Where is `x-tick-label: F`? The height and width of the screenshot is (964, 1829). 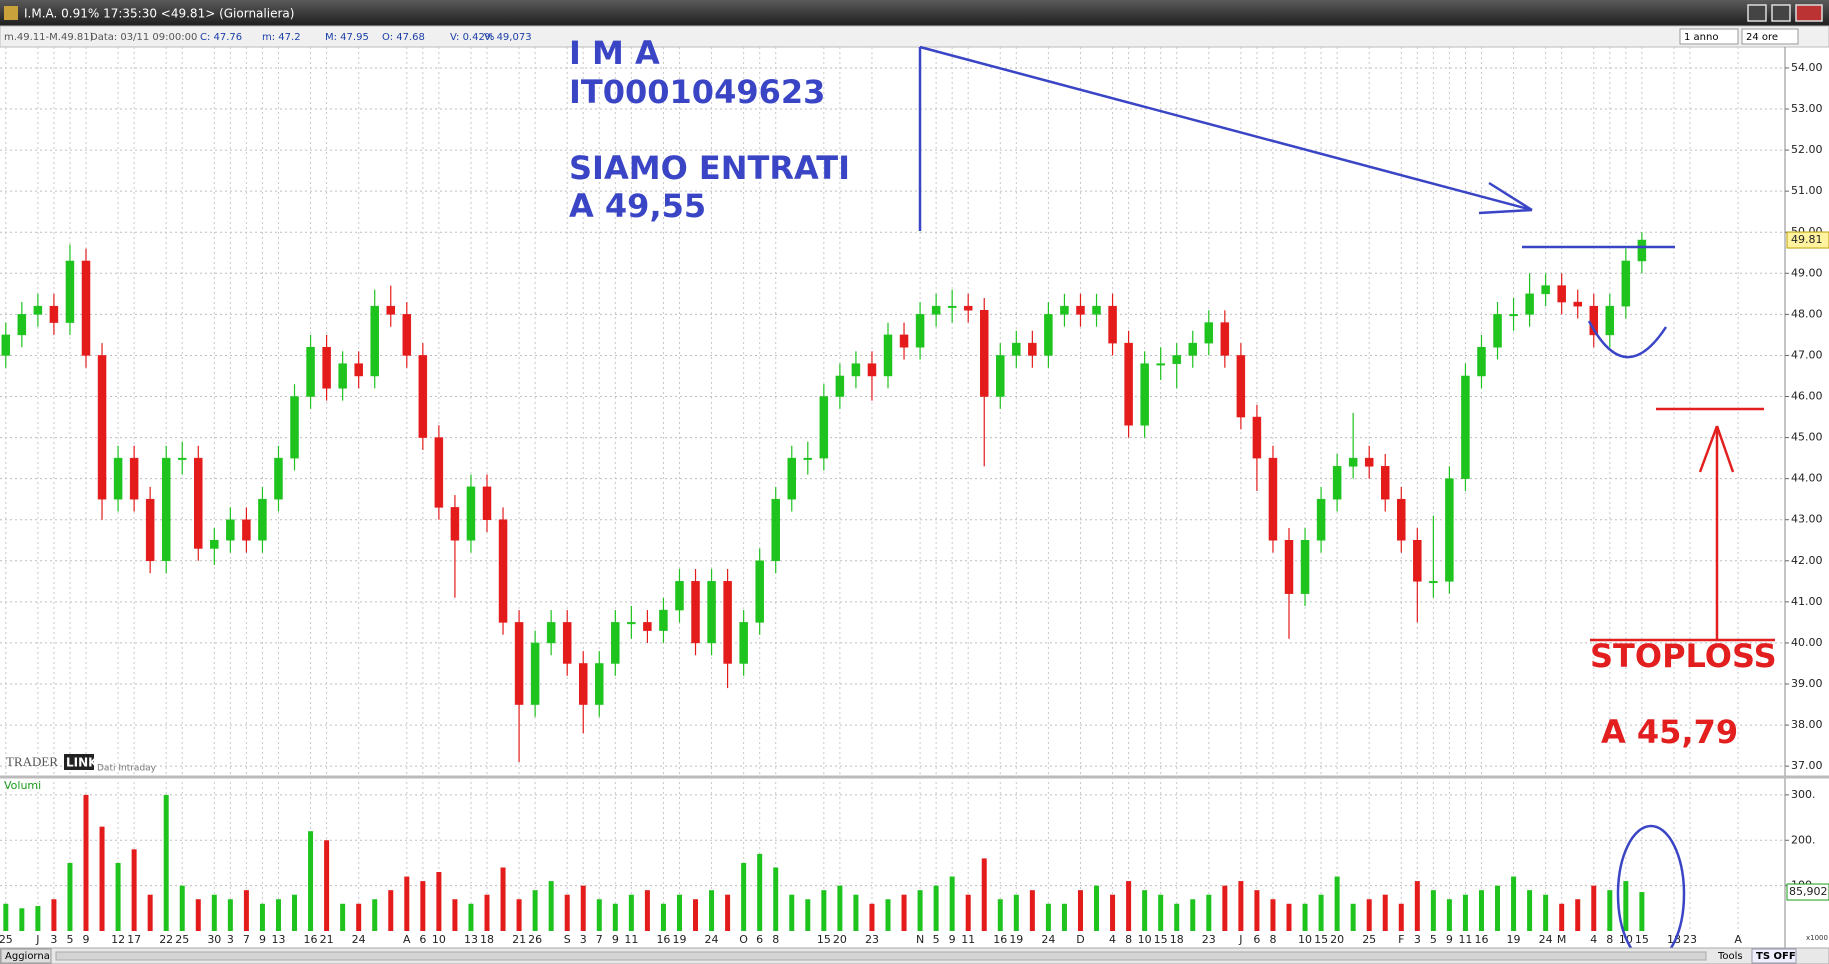 x-tick-label: F is located at coordinates (1401, 939).